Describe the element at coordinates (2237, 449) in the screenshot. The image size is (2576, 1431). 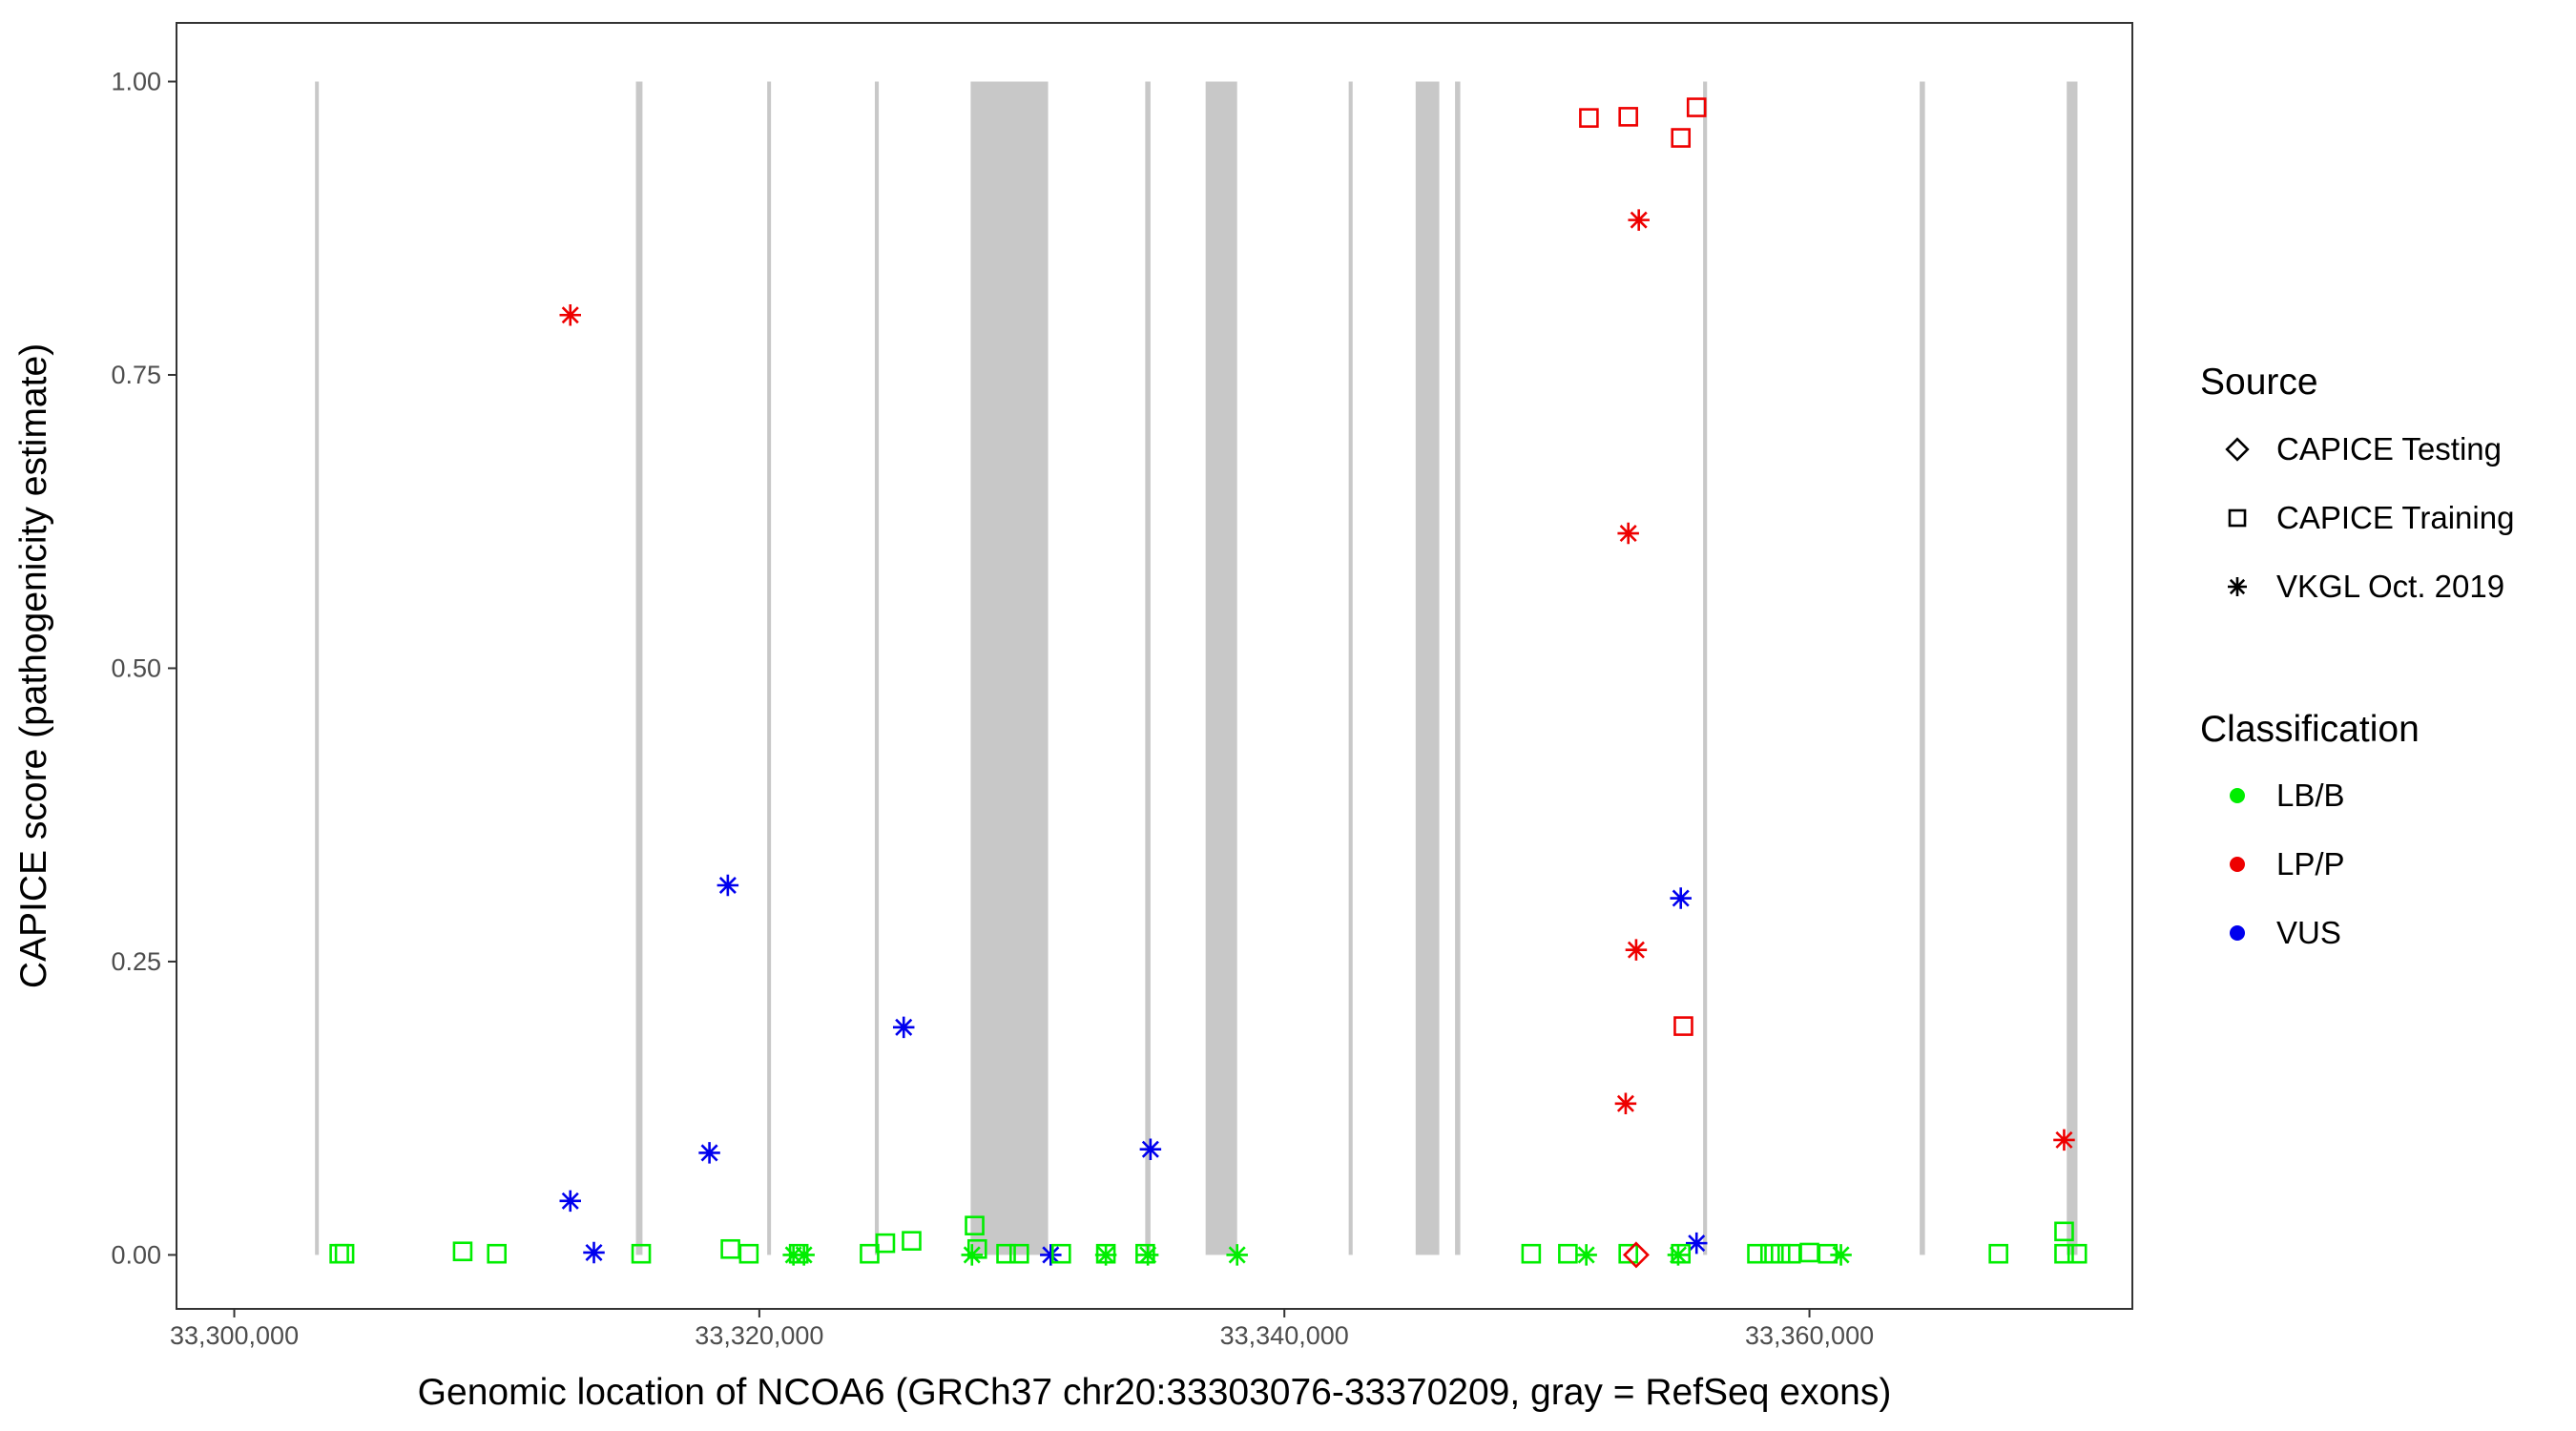
I see `legend-key-diamond-icon` at that location.